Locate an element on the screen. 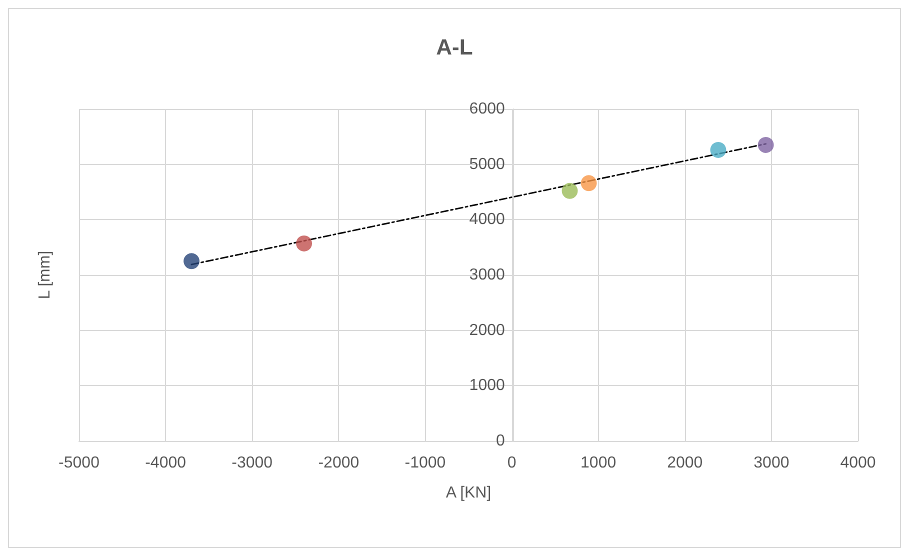 This screenshot has width=909, height=556. y-tick-label: 0 is located at coordinates (500, 441).